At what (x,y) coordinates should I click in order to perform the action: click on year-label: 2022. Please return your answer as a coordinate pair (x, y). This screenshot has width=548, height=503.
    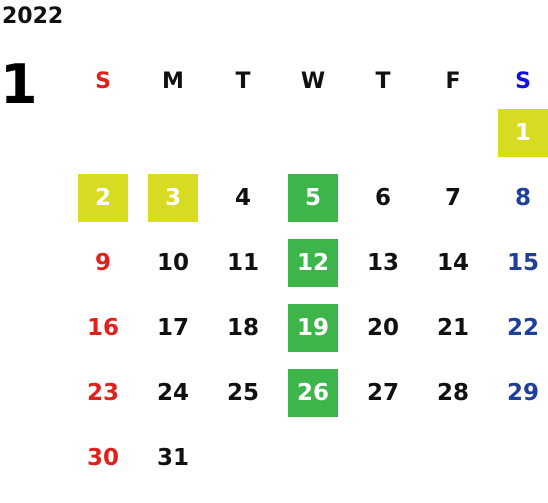
    Looking at the image, I should click on (33, 16).